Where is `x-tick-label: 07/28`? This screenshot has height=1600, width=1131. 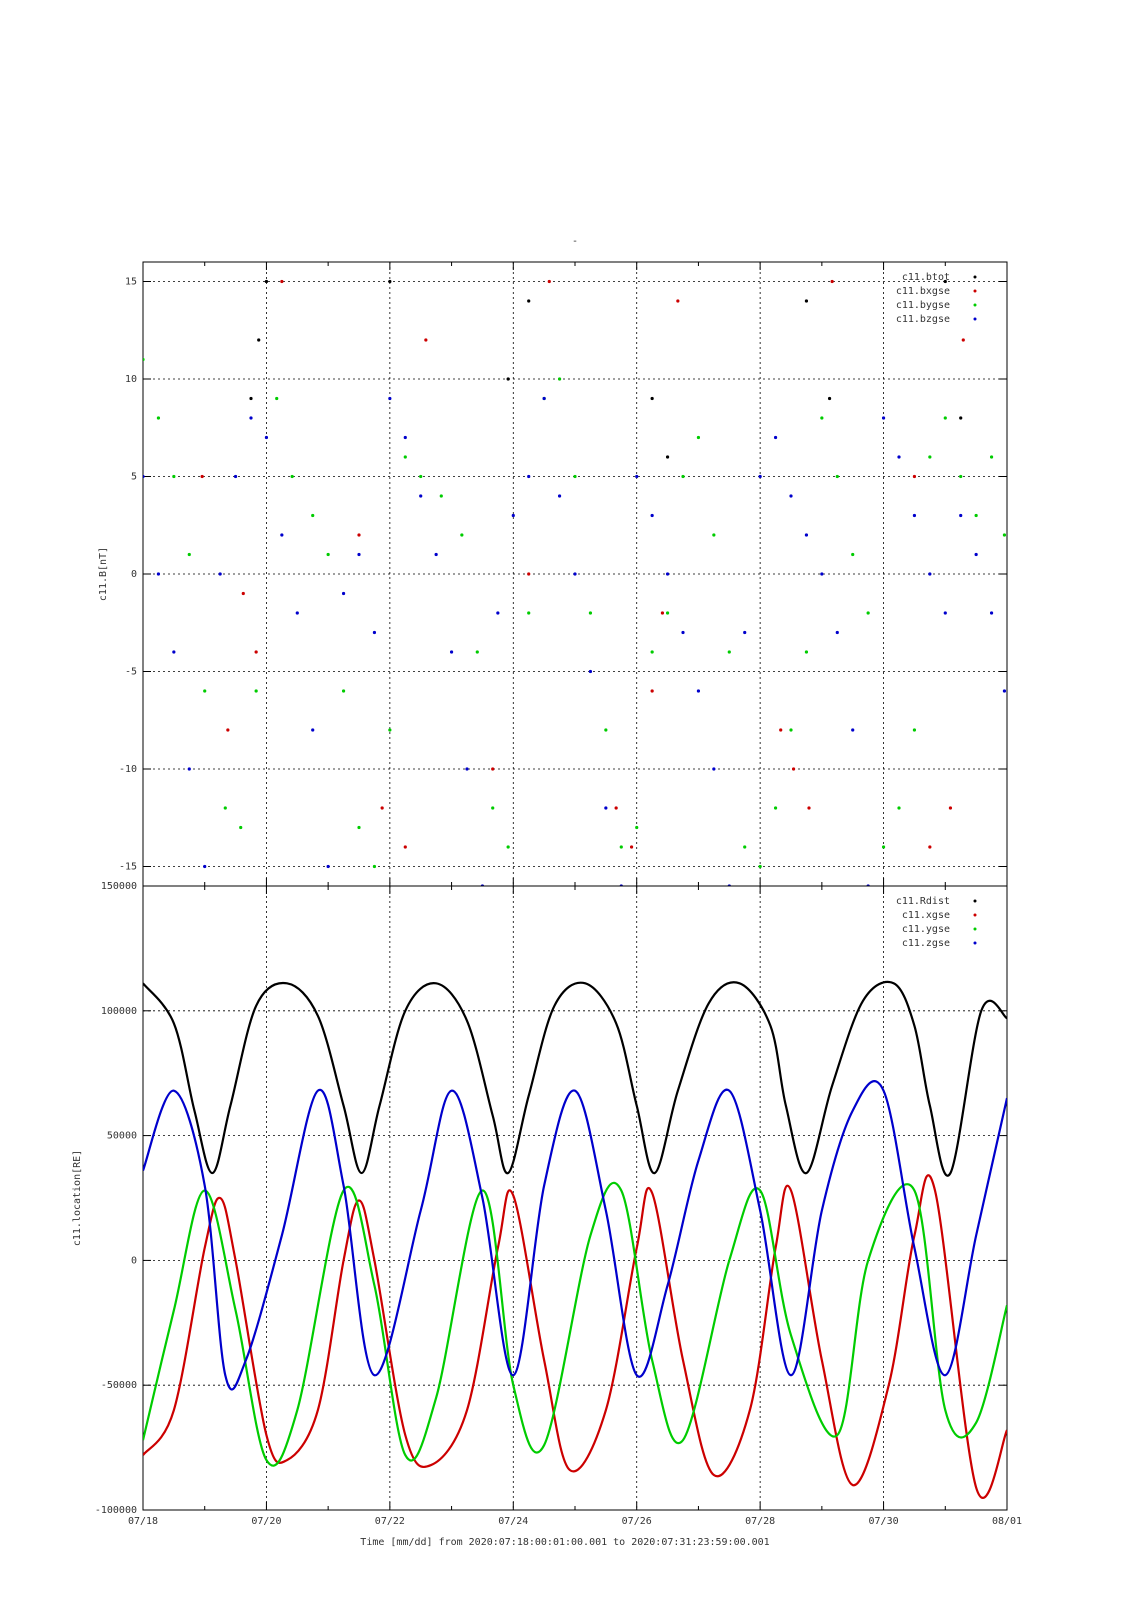 x-tick-label: 07/28 is located at coordinates (760, 1521).